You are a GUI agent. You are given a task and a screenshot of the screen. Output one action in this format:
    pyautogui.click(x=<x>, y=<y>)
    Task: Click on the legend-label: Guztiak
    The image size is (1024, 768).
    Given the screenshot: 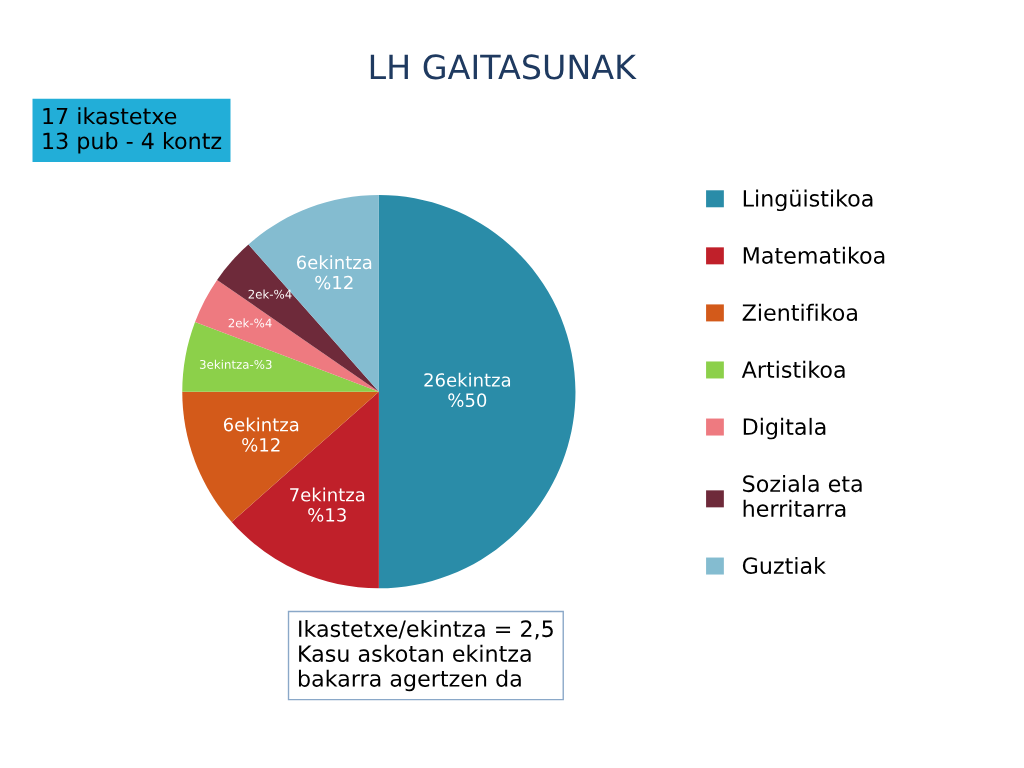 What is the action you would take?
    pyautogui.click(x=784, y=565)
    